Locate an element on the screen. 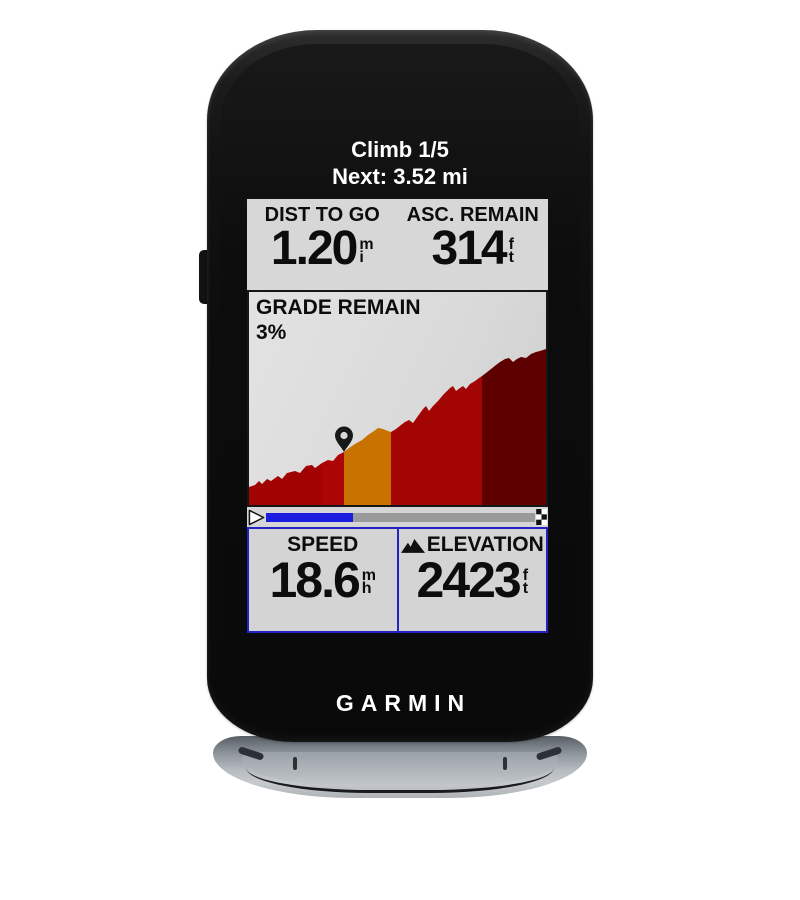 The width and height of the screenshot is (800, 900). mountain-icon is located at coordinates (412, 546).